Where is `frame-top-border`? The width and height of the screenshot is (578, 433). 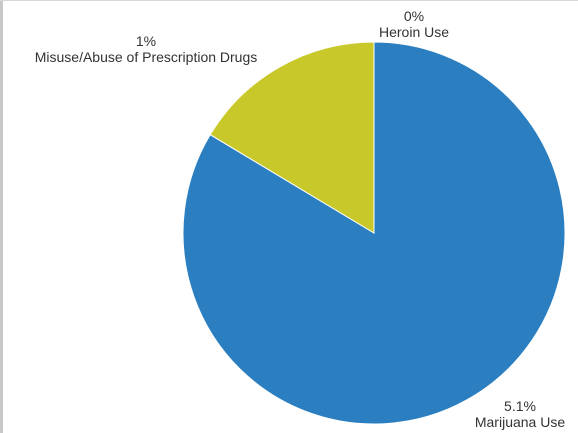 frame-top-border is located at coordinates (289, 0).